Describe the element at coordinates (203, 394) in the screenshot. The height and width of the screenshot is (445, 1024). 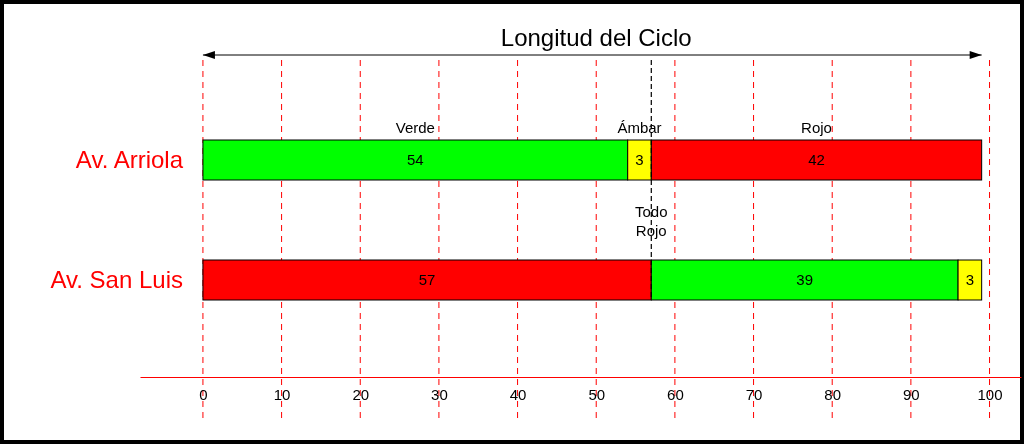
I see `x-tick-label: 0` at that location.